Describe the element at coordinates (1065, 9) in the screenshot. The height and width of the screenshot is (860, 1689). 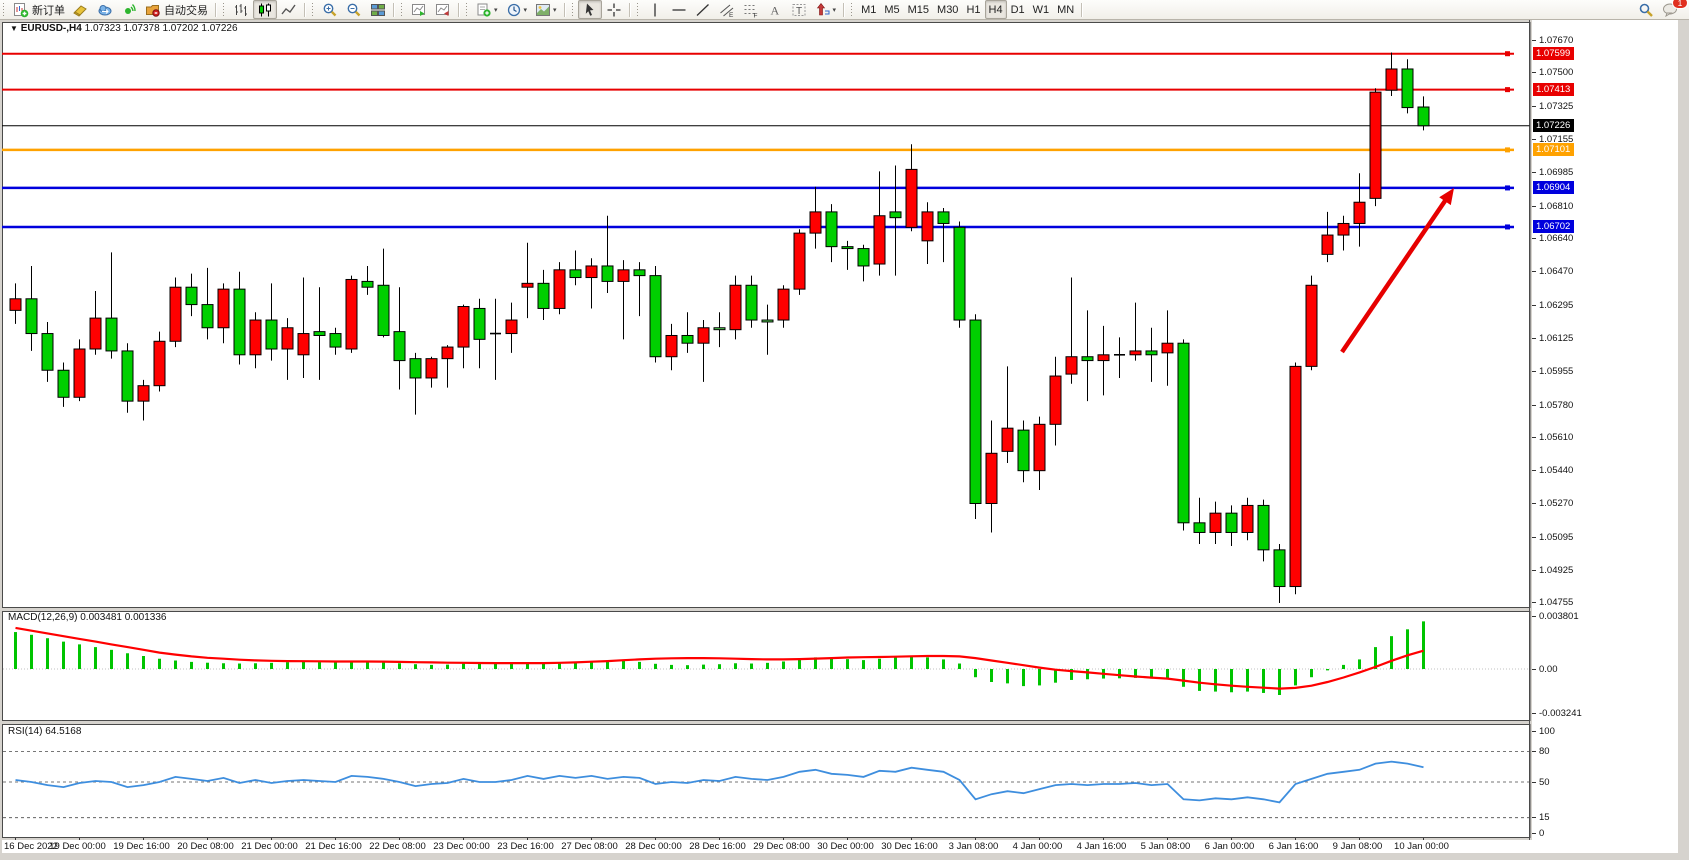
I see `timeframe-mn: MN` at that location.